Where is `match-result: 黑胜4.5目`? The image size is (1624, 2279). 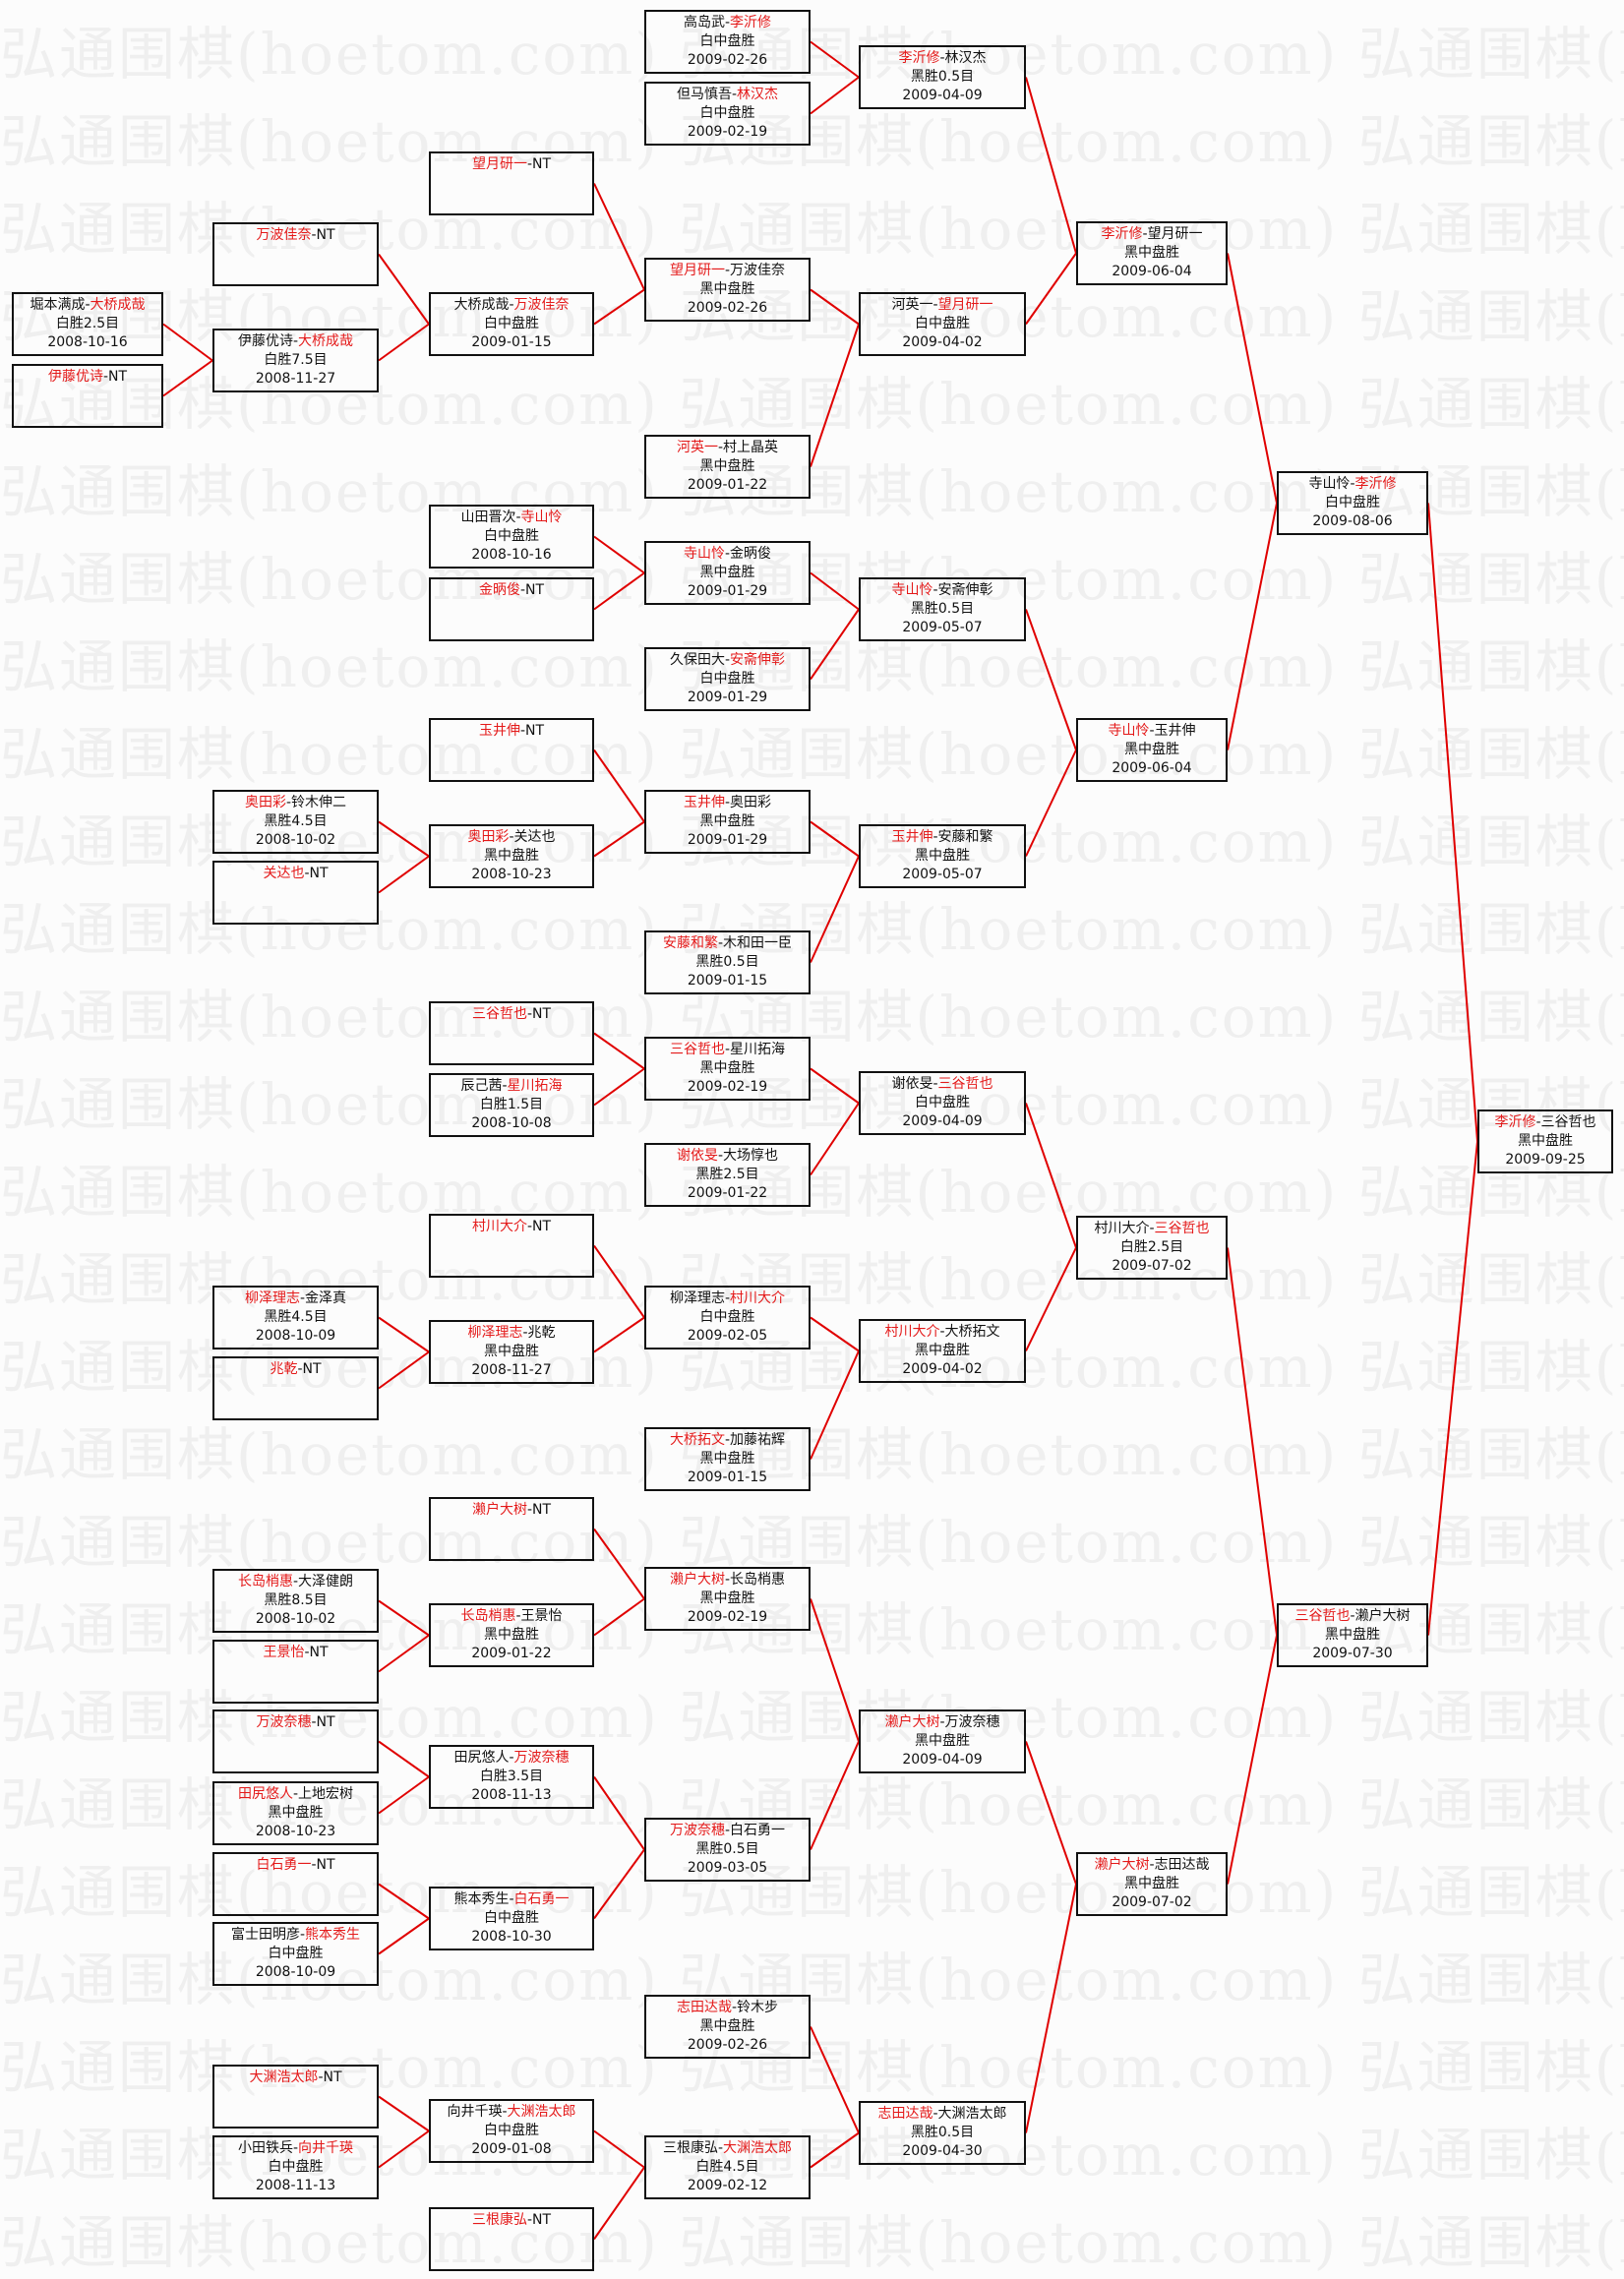
match-result: 黑胜4.5目 is located at coordinates (296, 821).